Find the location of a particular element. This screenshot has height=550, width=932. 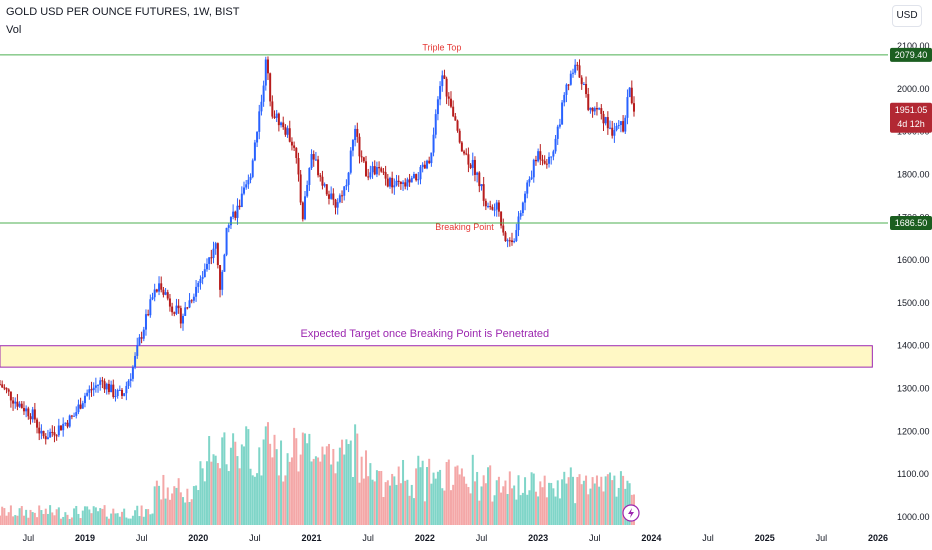

x-tick-label: 2024 is located at coordinates (651, 538).